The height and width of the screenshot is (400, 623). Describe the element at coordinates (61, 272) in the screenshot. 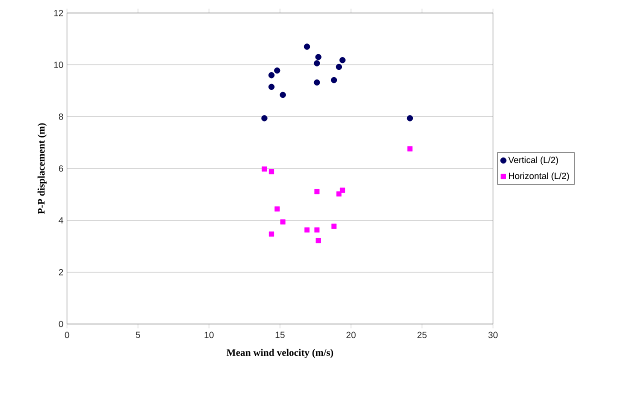

I see `y-tick-label: 2` at that location.